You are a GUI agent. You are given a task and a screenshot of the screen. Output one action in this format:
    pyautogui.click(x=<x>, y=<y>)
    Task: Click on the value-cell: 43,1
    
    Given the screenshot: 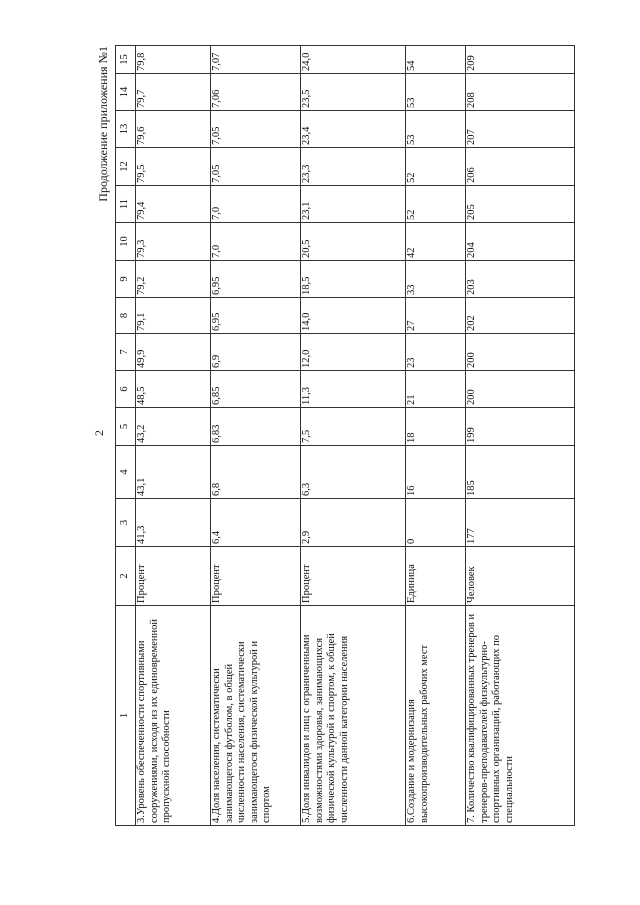 What is the action you would take?
    pyautogui.click(x=173, y=472)
    